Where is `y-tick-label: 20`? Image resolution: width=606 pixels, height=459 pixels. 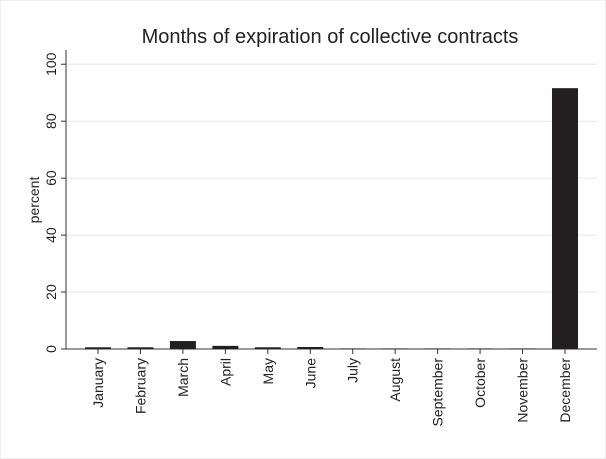
y-tick-label: 20 is located at coordinates (51, 292).